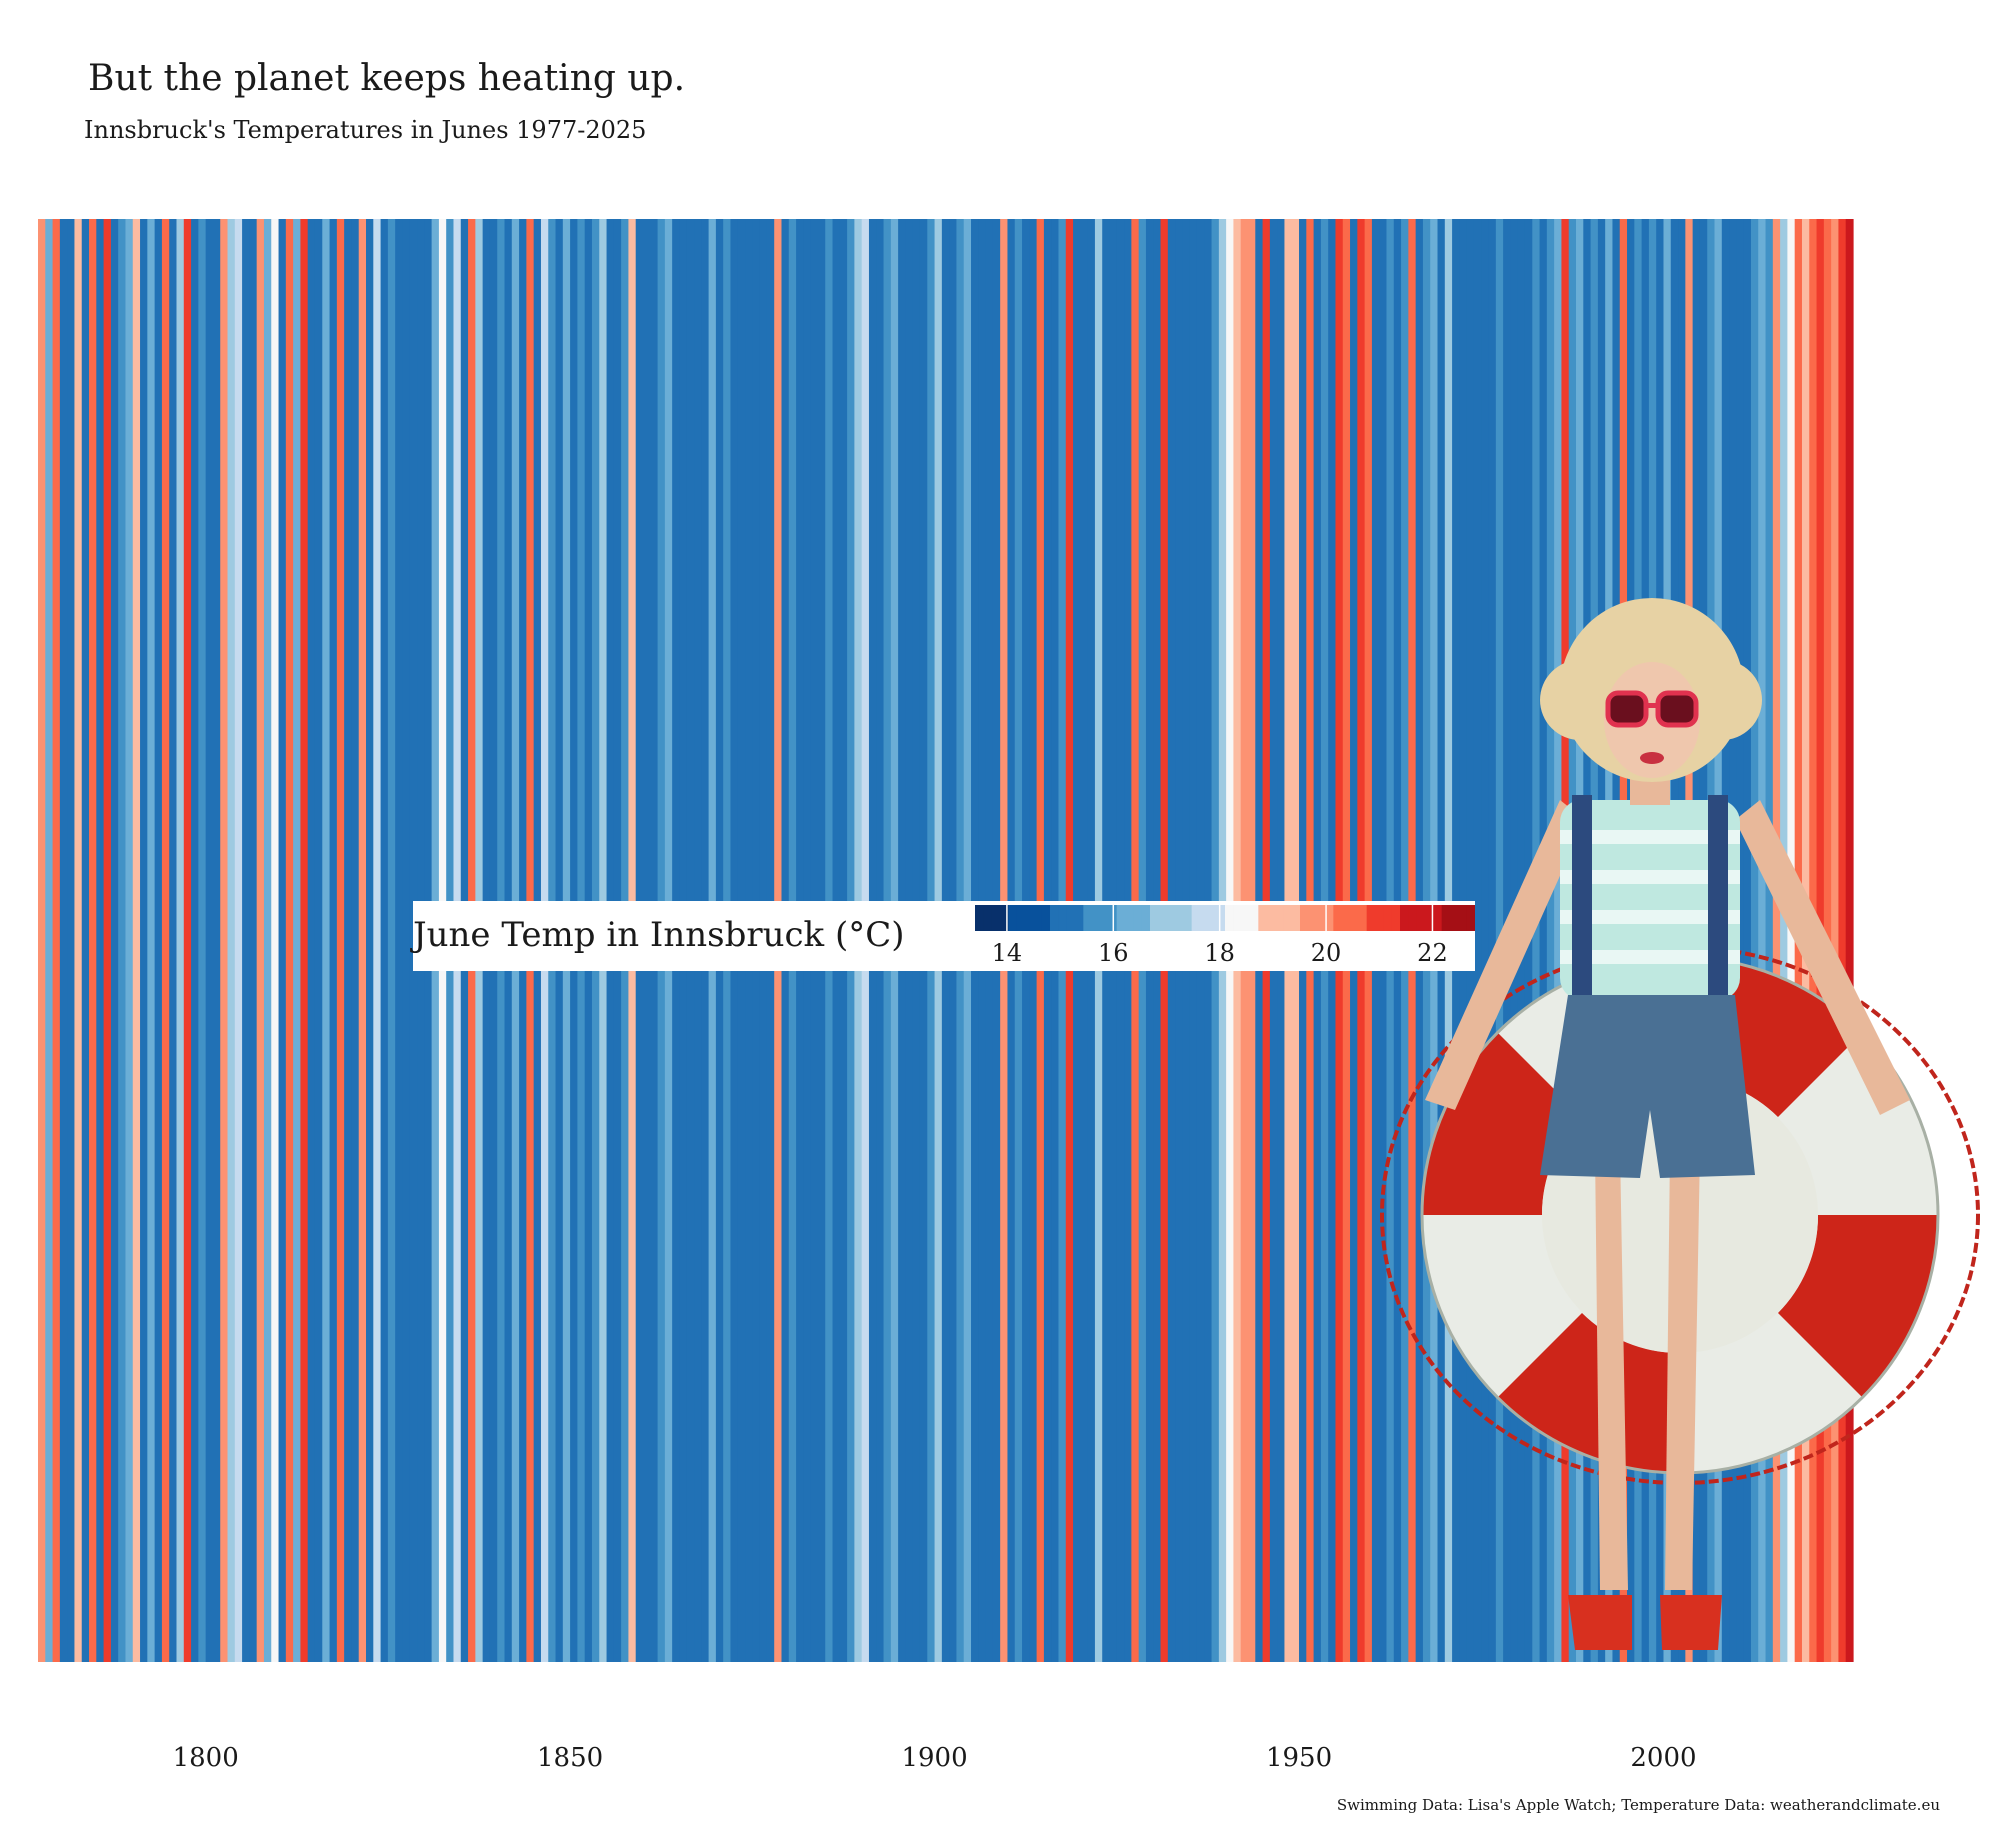 This screenshot has width=2000, height=1822. Describe the element at coordinates (1550, 940) in the screenshot. I see `stripe-1984` at that location.